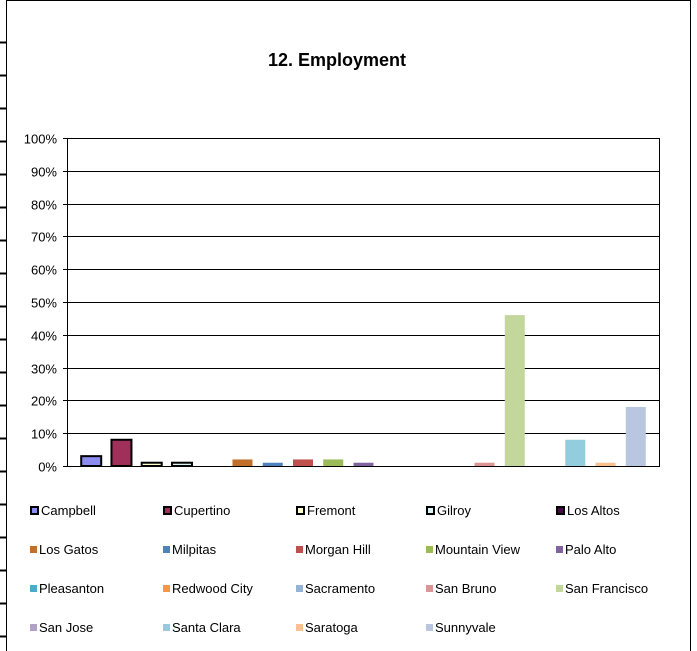 This screenshot has height=651, width=697. What do you see at coordinates (68, 510) in the screenshot?
I see `legend-label: Campbell` at bounding box center [68, 510].